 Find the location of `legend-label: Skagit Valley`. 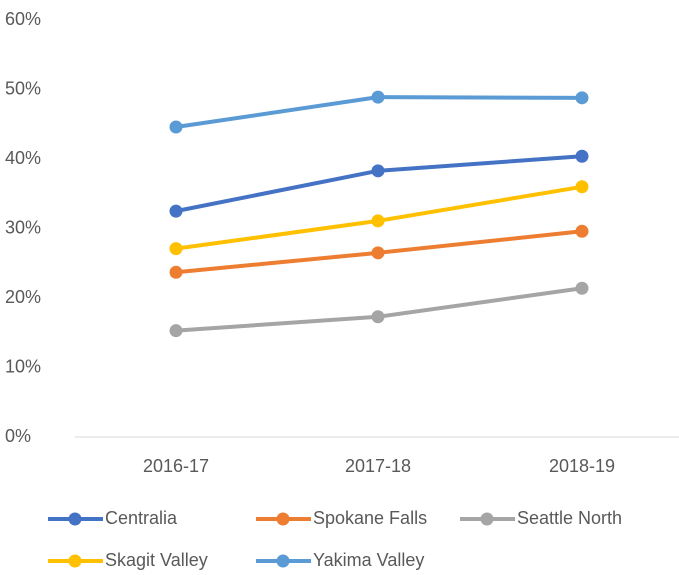

legend-label: Skagit Valley is located at coordinates (156, 560).